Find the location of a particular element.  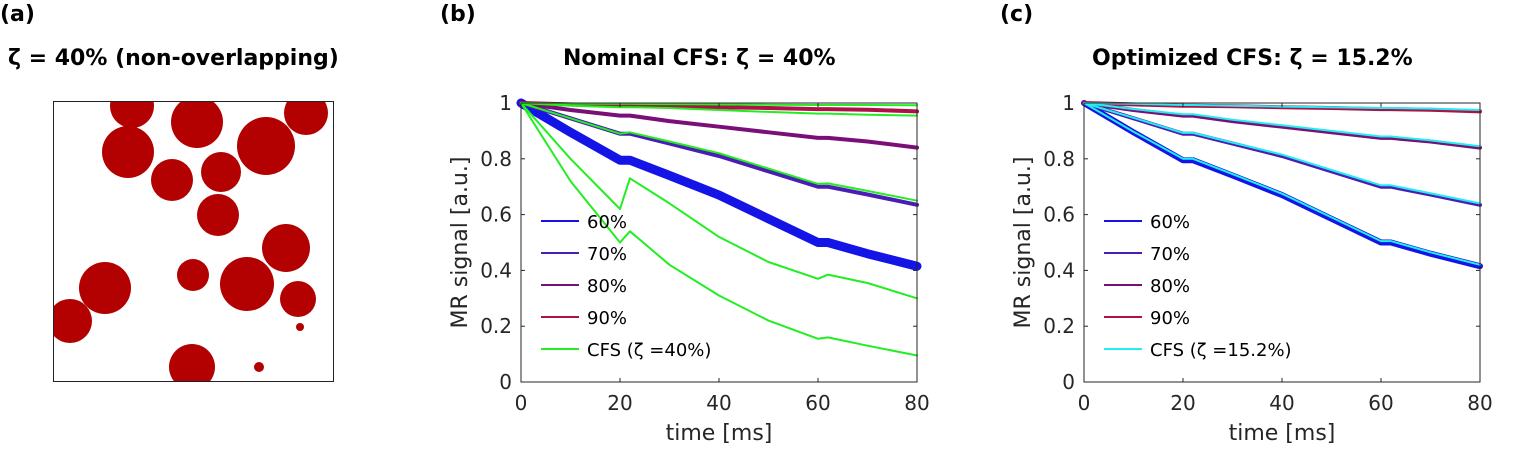

legend: 60% 70% 80% 90% CFS (ζ =40%) is located at coordinates (626, 286).